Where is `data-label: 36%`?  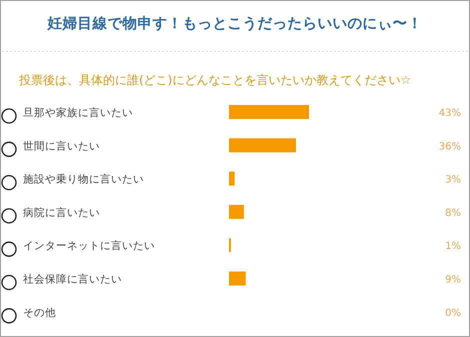 data-label: 36% is located at coordinates (449, 146).